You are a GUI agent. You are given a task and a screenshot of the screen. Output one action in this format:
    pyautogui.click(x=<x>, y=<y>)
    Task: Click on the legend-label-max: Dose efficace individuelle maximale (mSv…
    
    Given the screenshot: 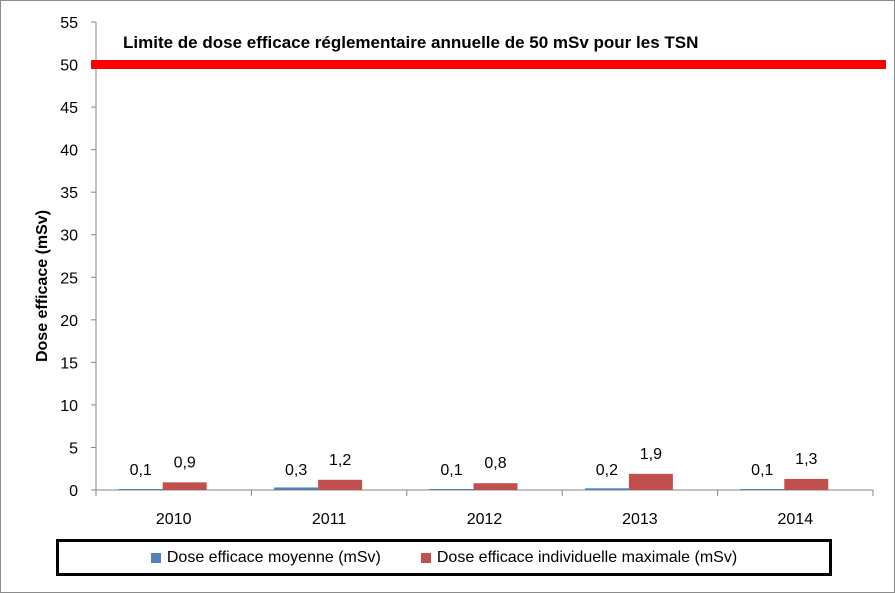 What is the action you would take?
    pyautogui.click(x=587, y=557)
    